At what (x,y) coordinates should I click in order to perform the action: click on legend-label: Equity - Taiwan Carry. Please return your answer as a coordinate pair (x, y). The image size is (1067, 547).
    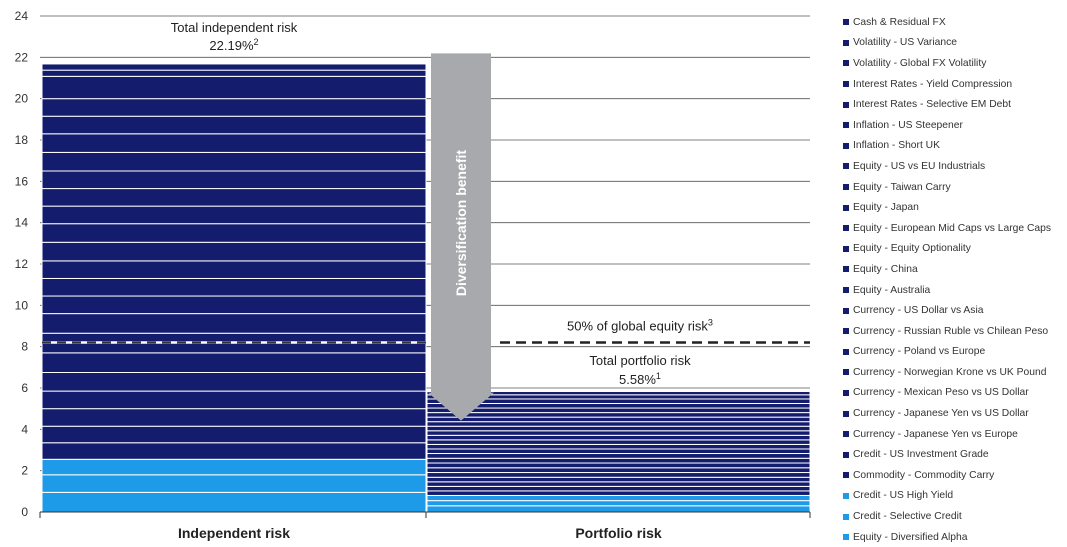
    Looking at the image, I should click on (902, 187).